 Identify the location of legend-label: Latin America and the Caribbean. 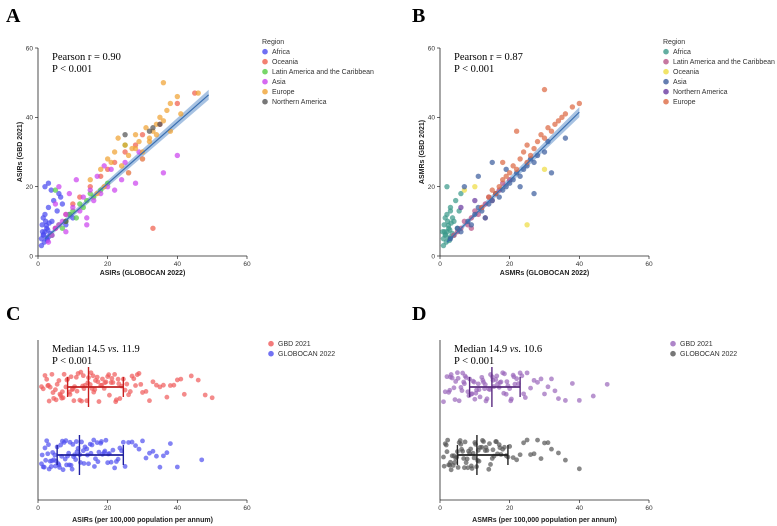
(724, 62).